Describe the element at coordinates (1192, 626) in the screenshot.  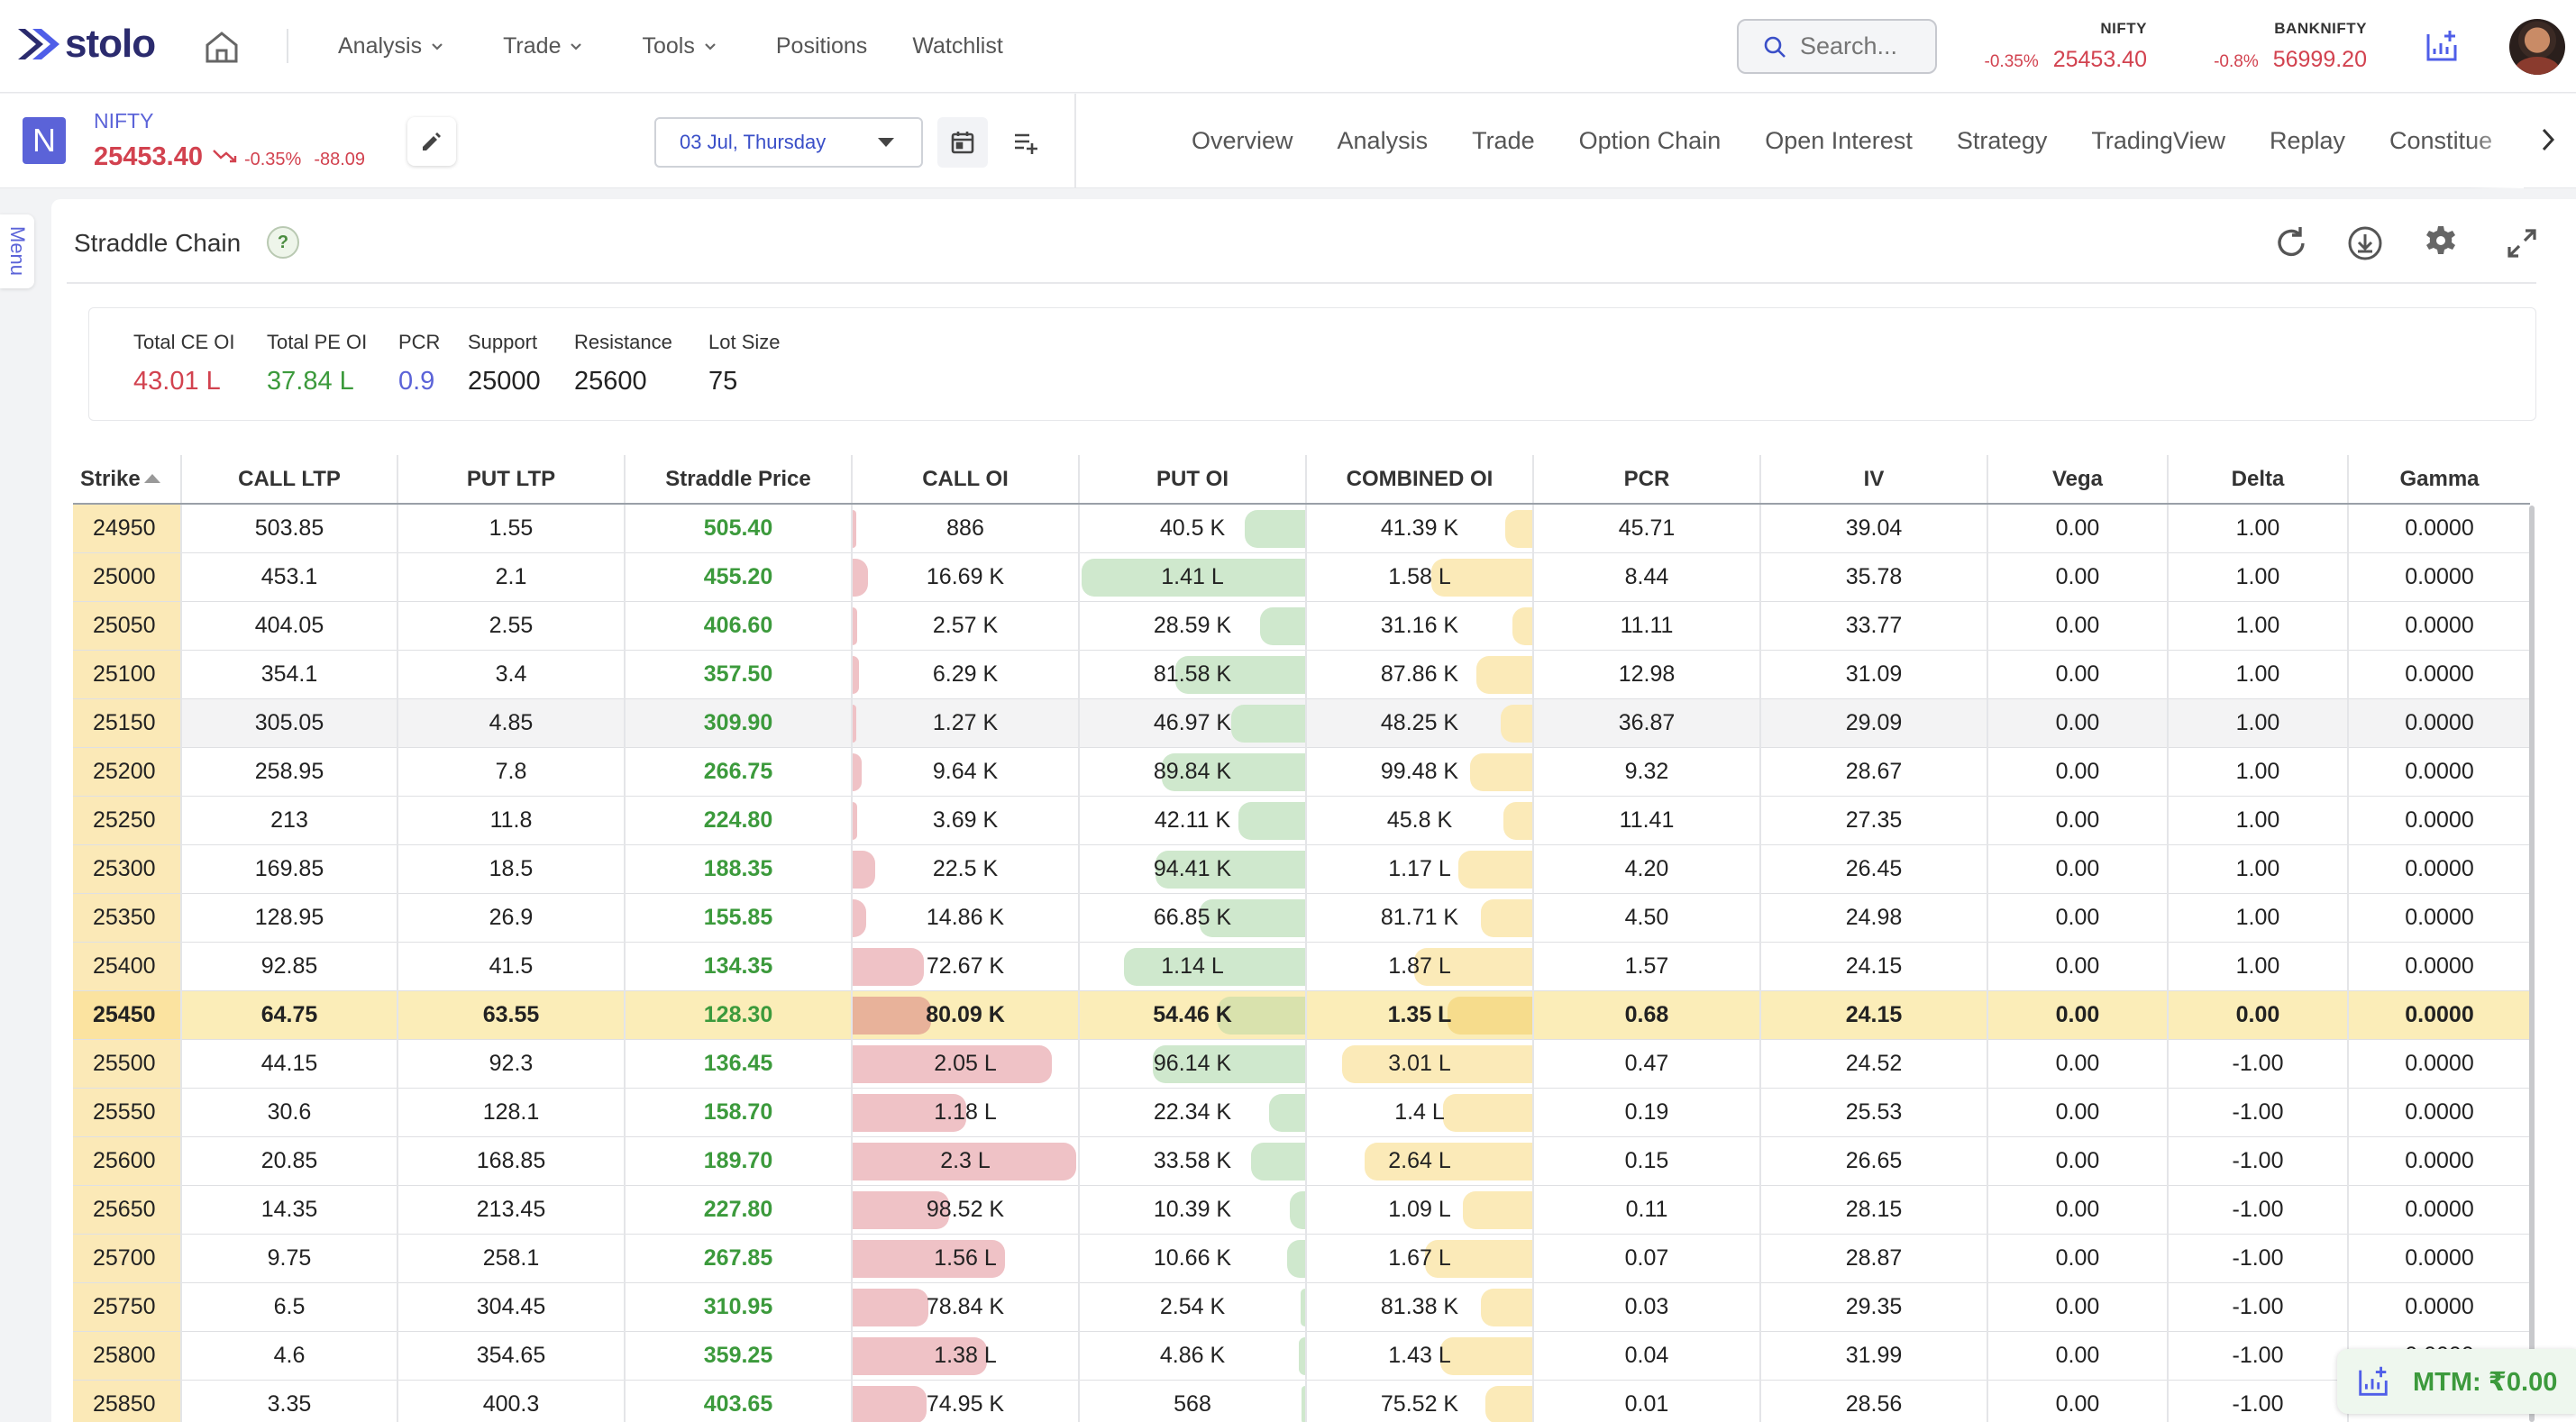
I see `put-oi-cell: 28.59 K` at that location.